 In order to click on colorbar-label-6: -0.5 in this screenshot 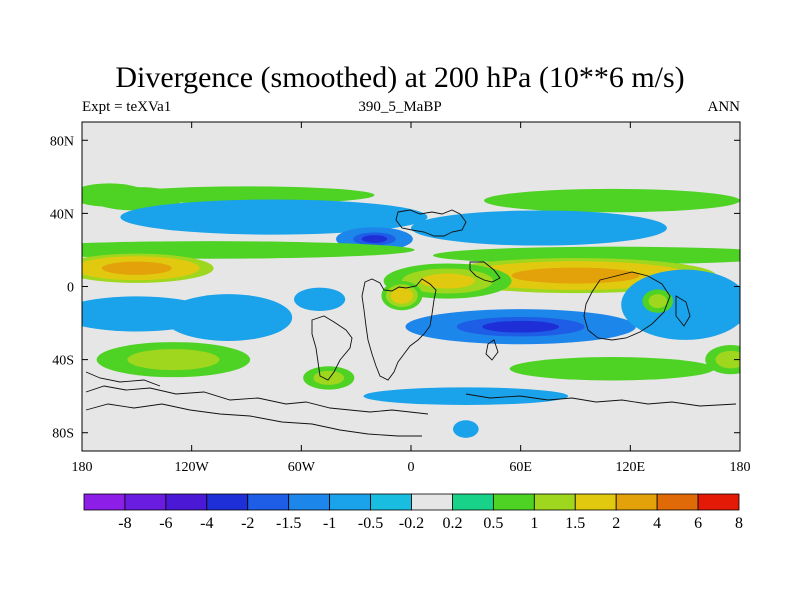, I will do `click(370, 523)`.